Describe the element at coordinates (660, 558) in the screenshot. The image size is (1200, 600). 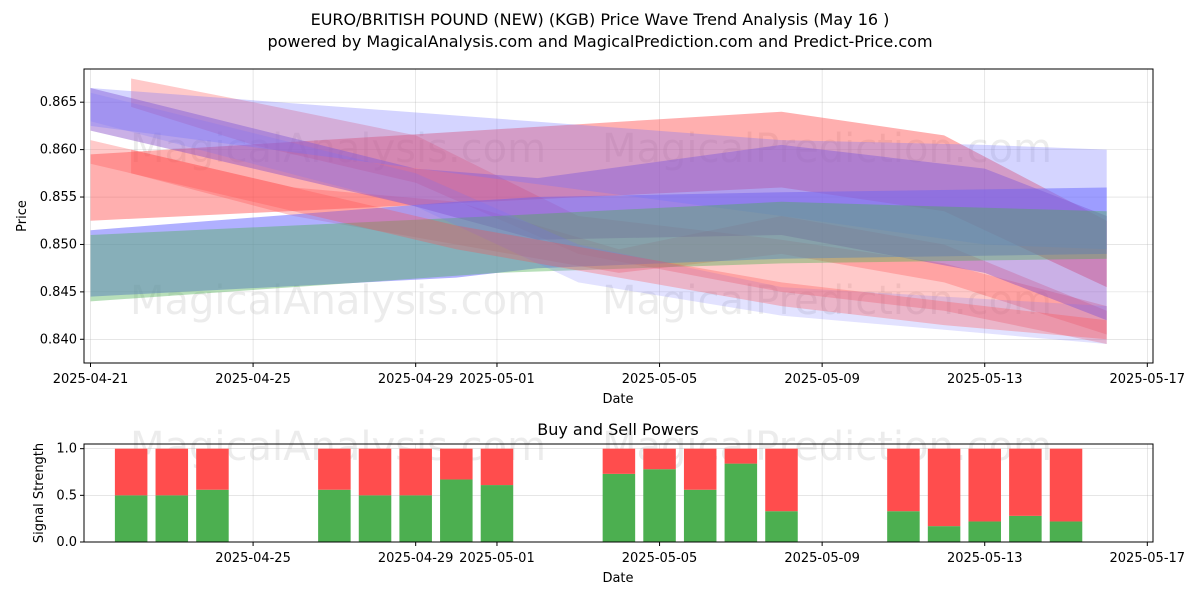
I see `signal-x-tick-label: 2025-05-05` at that location.